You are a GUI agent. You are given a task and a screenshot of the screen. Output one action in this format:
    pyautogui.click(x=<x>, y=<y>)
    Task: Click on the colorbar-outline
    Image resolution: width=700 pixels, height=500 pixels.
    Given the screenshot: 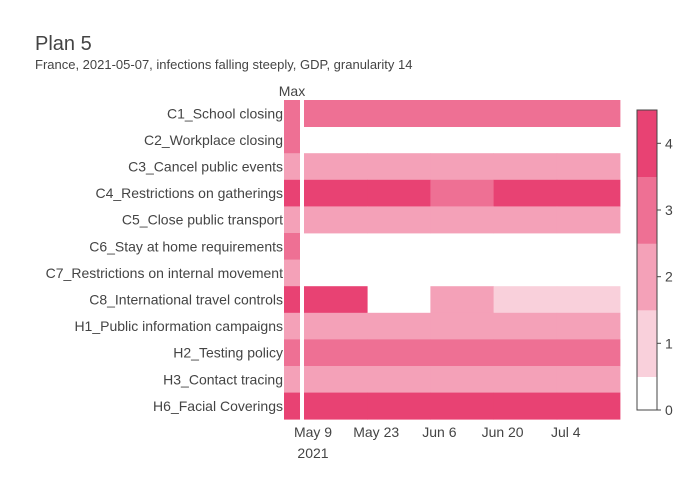 What is the action you would take?
    pyautogui.click(x=647, y=260)
    